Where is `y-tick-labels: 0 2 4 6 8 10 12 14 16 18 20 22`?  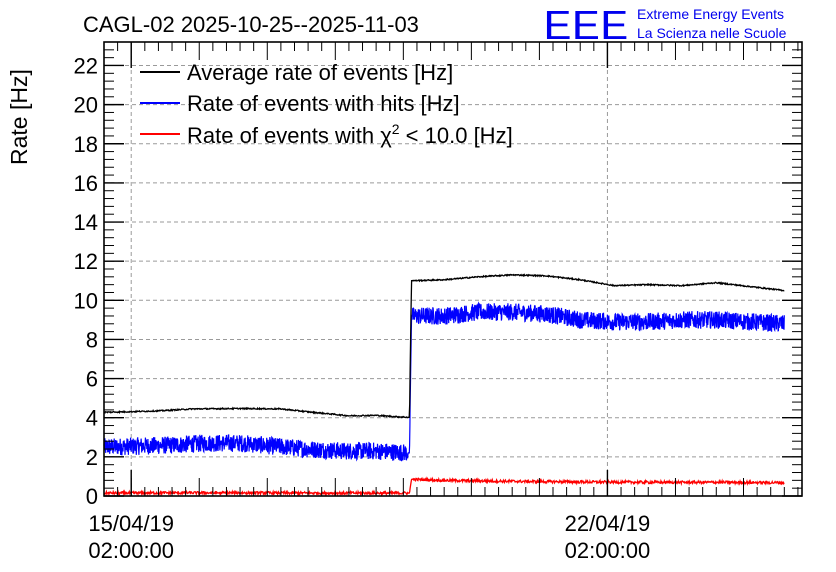
y-tick-labels: 0 2 4 6 8 10 12 14 16 18 20 22 is located at coordinates (86, 281).